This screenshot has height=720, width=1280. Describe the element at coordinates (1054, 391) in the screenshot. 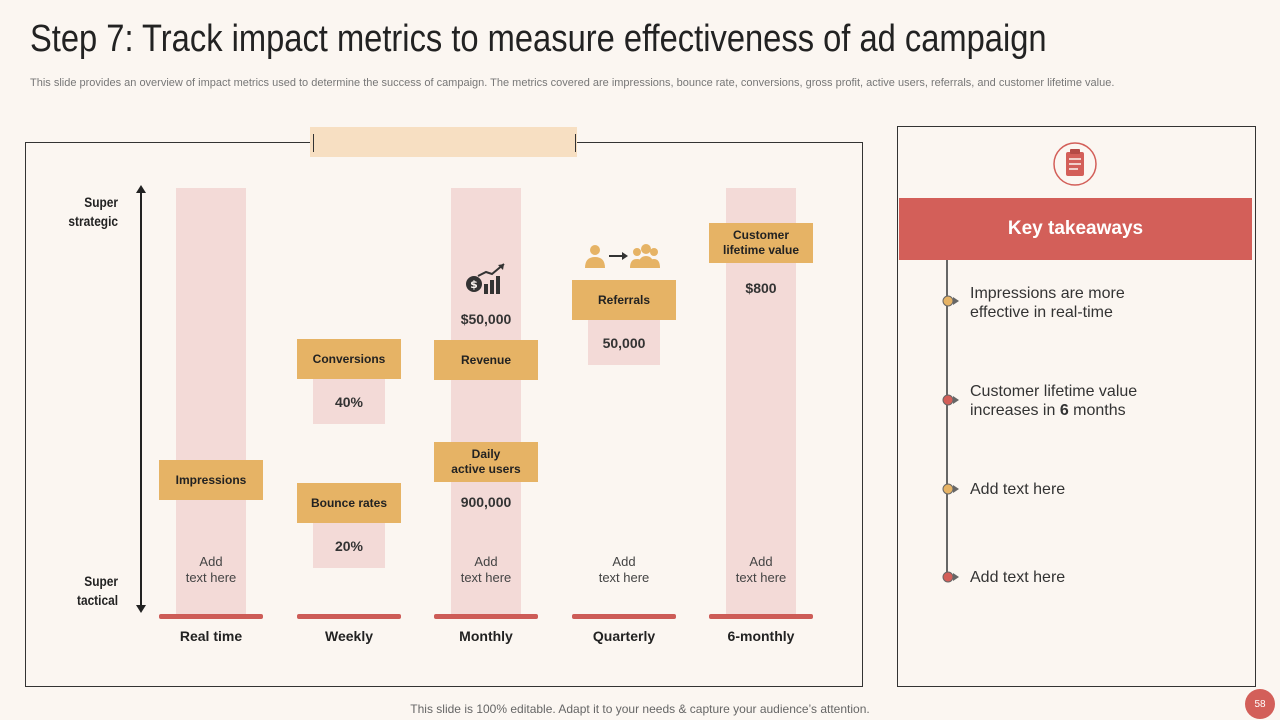

I see `takeaway-item-2-line1: Customer lifetime value` at that location.